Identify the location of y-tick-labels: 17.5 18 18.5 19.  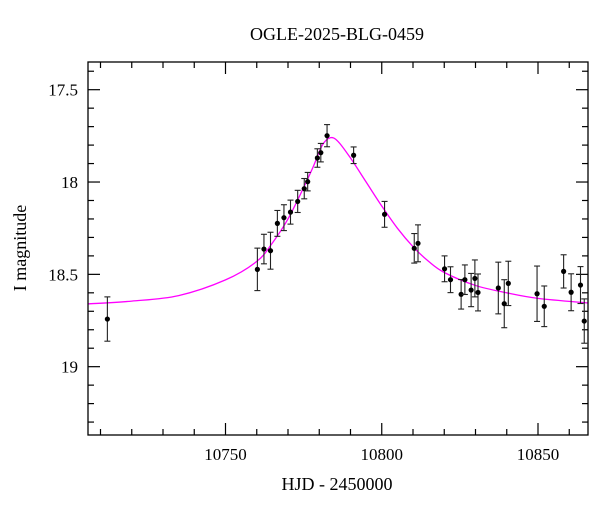
(63, 229).